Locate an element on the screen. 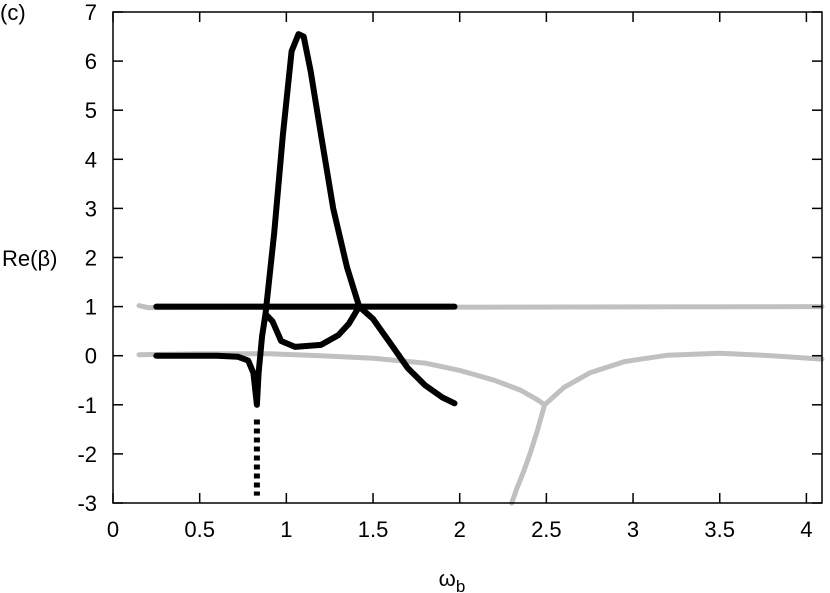 The width and height of the screenshot is (830, 593). y-tick-label: 2 is located at coordinates (91, 258).